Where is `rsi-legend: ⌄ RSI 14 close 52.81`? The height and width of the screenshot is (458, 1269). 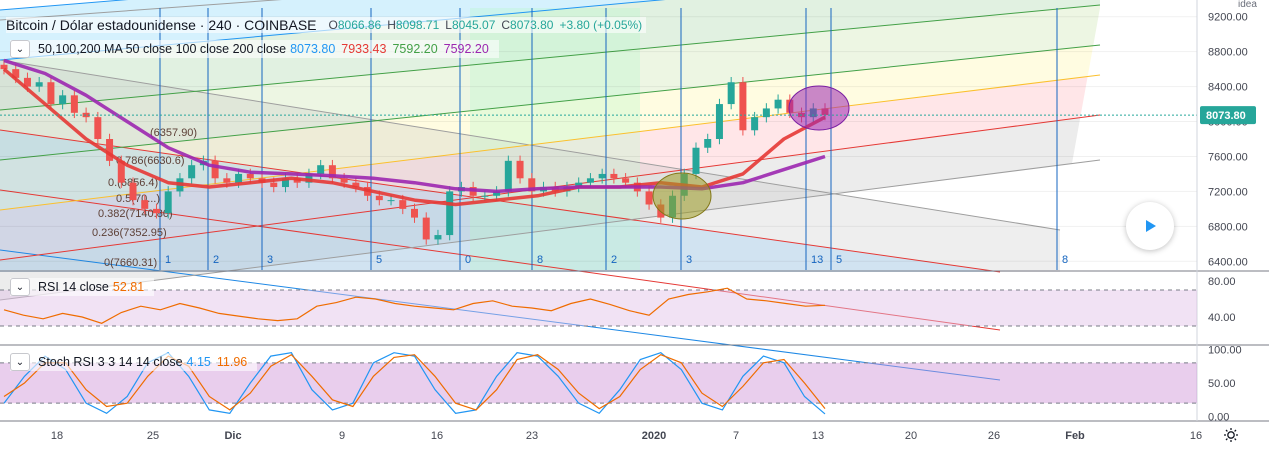
rsi-legend: ⌄ RSI 14 close 52.81 is located at coordinates (82, 287).